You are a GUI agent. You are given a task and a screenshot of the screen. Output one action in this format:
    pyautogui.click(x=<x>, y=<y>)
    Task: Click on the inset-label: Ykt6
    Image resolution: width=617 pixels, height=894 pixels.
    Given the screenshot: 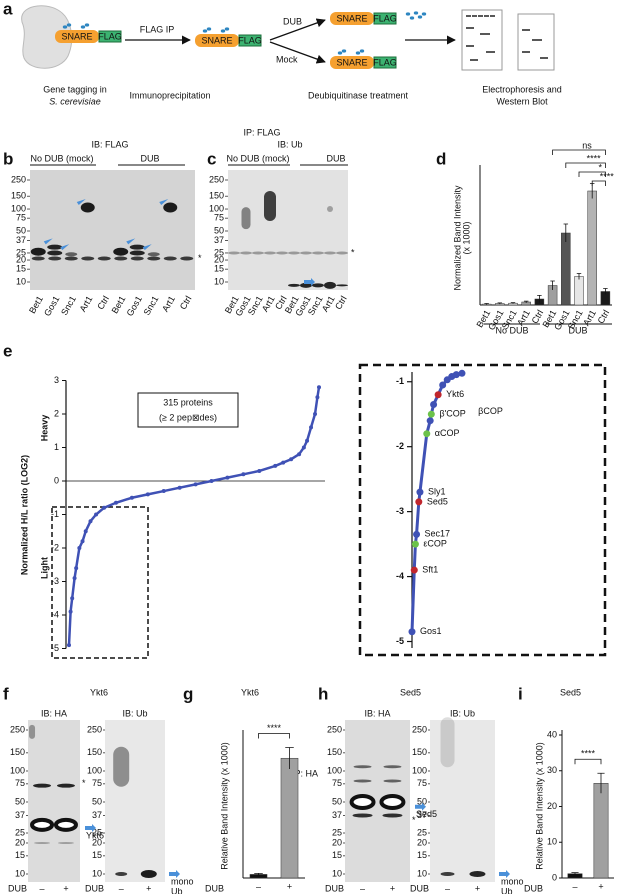 What is the action you would take?
    pyautogui.click(x=455, y=394)
    